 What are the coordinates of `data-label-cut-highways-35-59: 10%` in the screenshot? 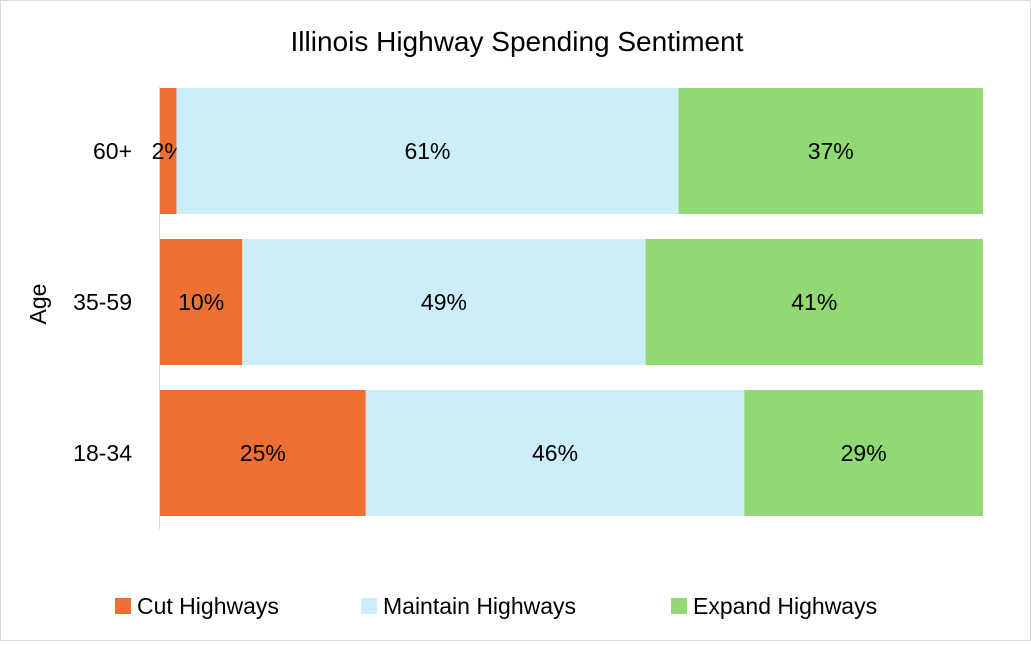 It's located at (201, 302).